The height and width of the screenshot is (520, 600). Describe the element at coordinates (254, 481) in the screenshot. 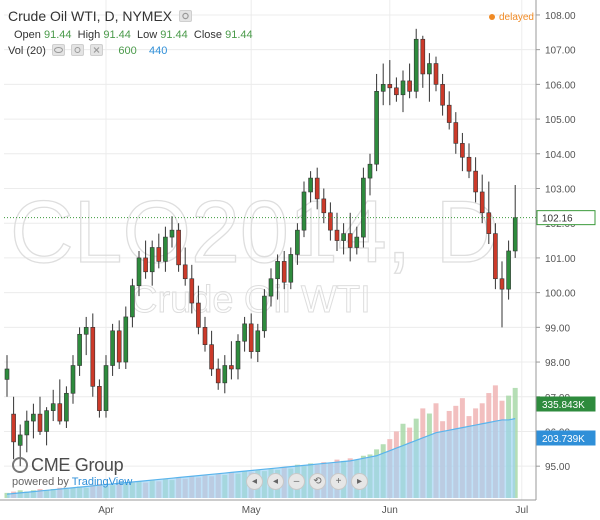

I see `scroll-start-button: ◂` at that location.